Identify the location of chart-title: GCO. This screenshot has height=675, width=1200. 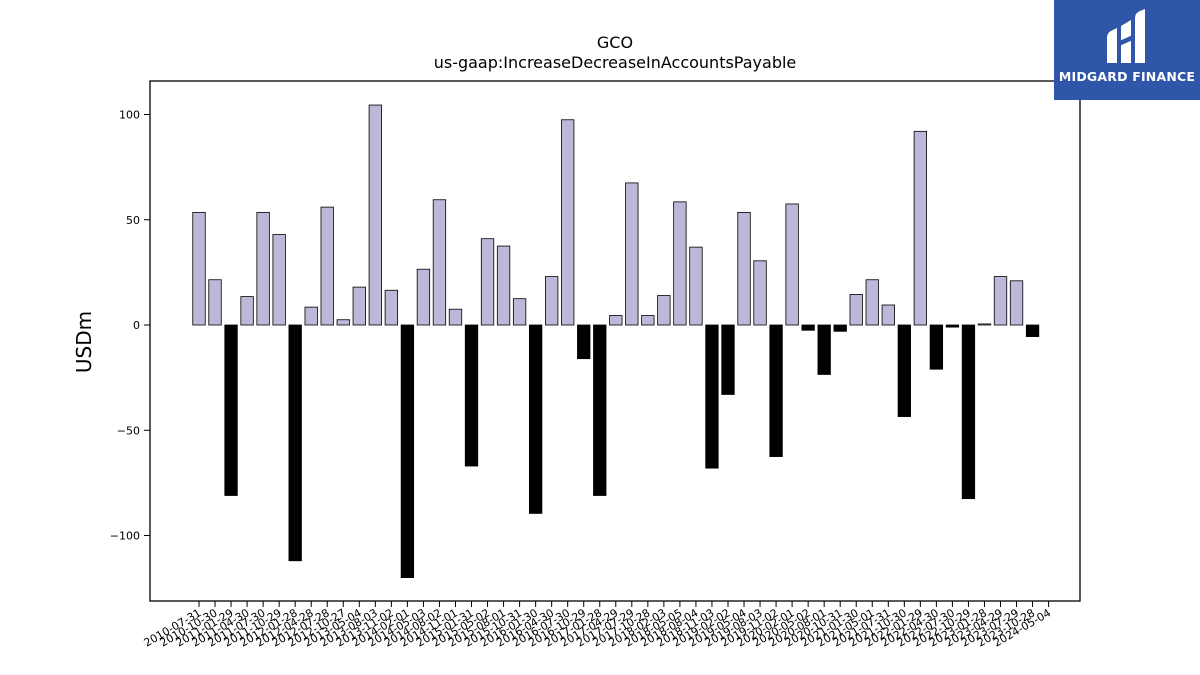
(615, 42).